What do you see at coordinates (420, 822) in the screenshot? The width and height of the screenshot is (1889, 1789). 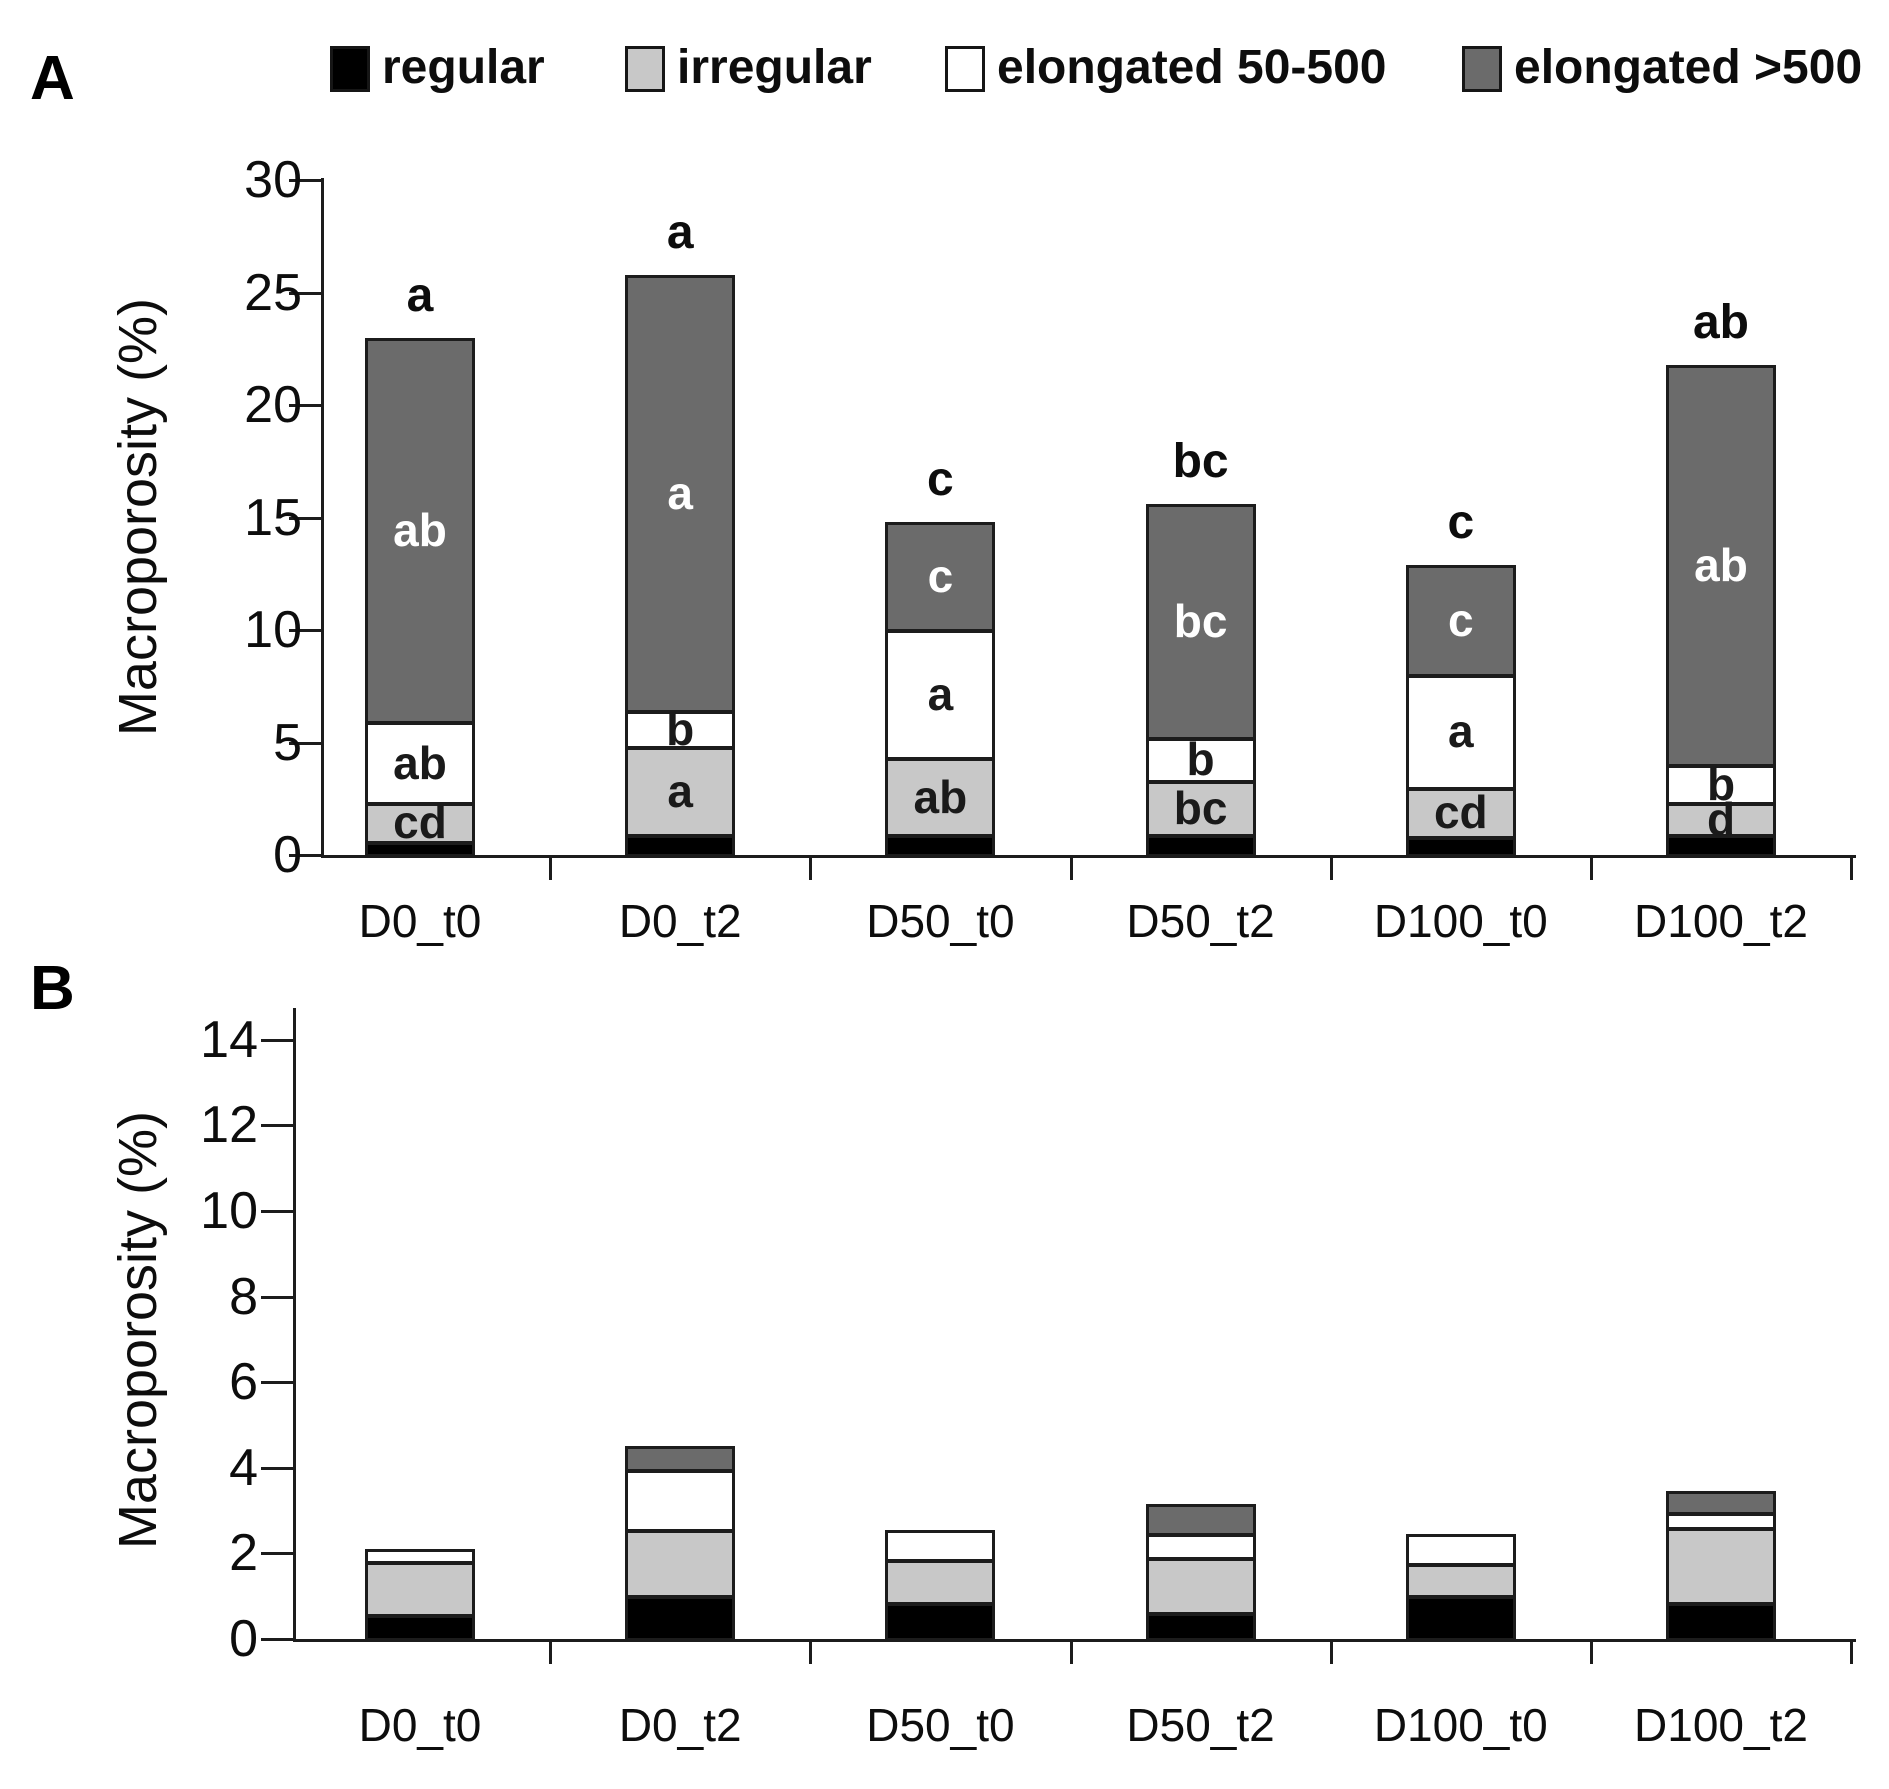 I see `segment-letter: cd` at bounding box center [420, 822].